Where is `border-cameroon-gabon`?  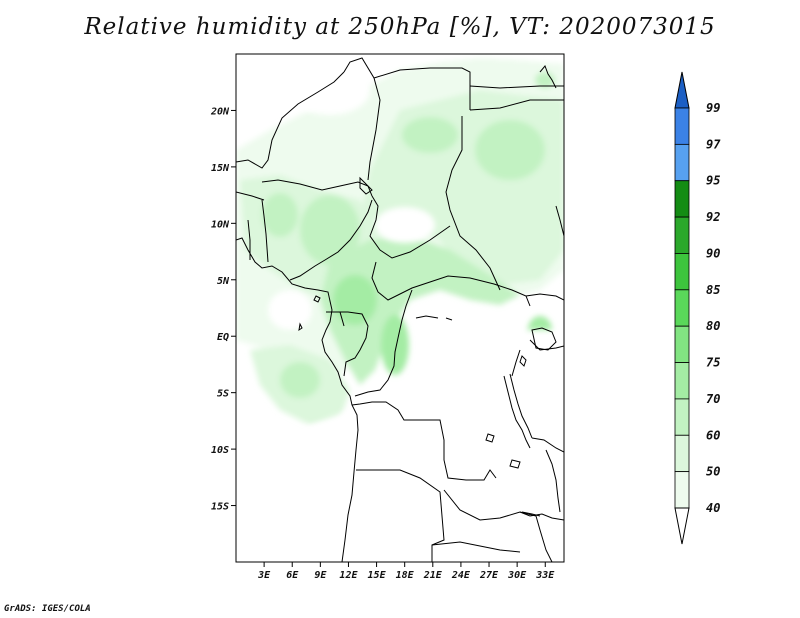 border-cameroon-gabon is located at coordinates (335, 319).